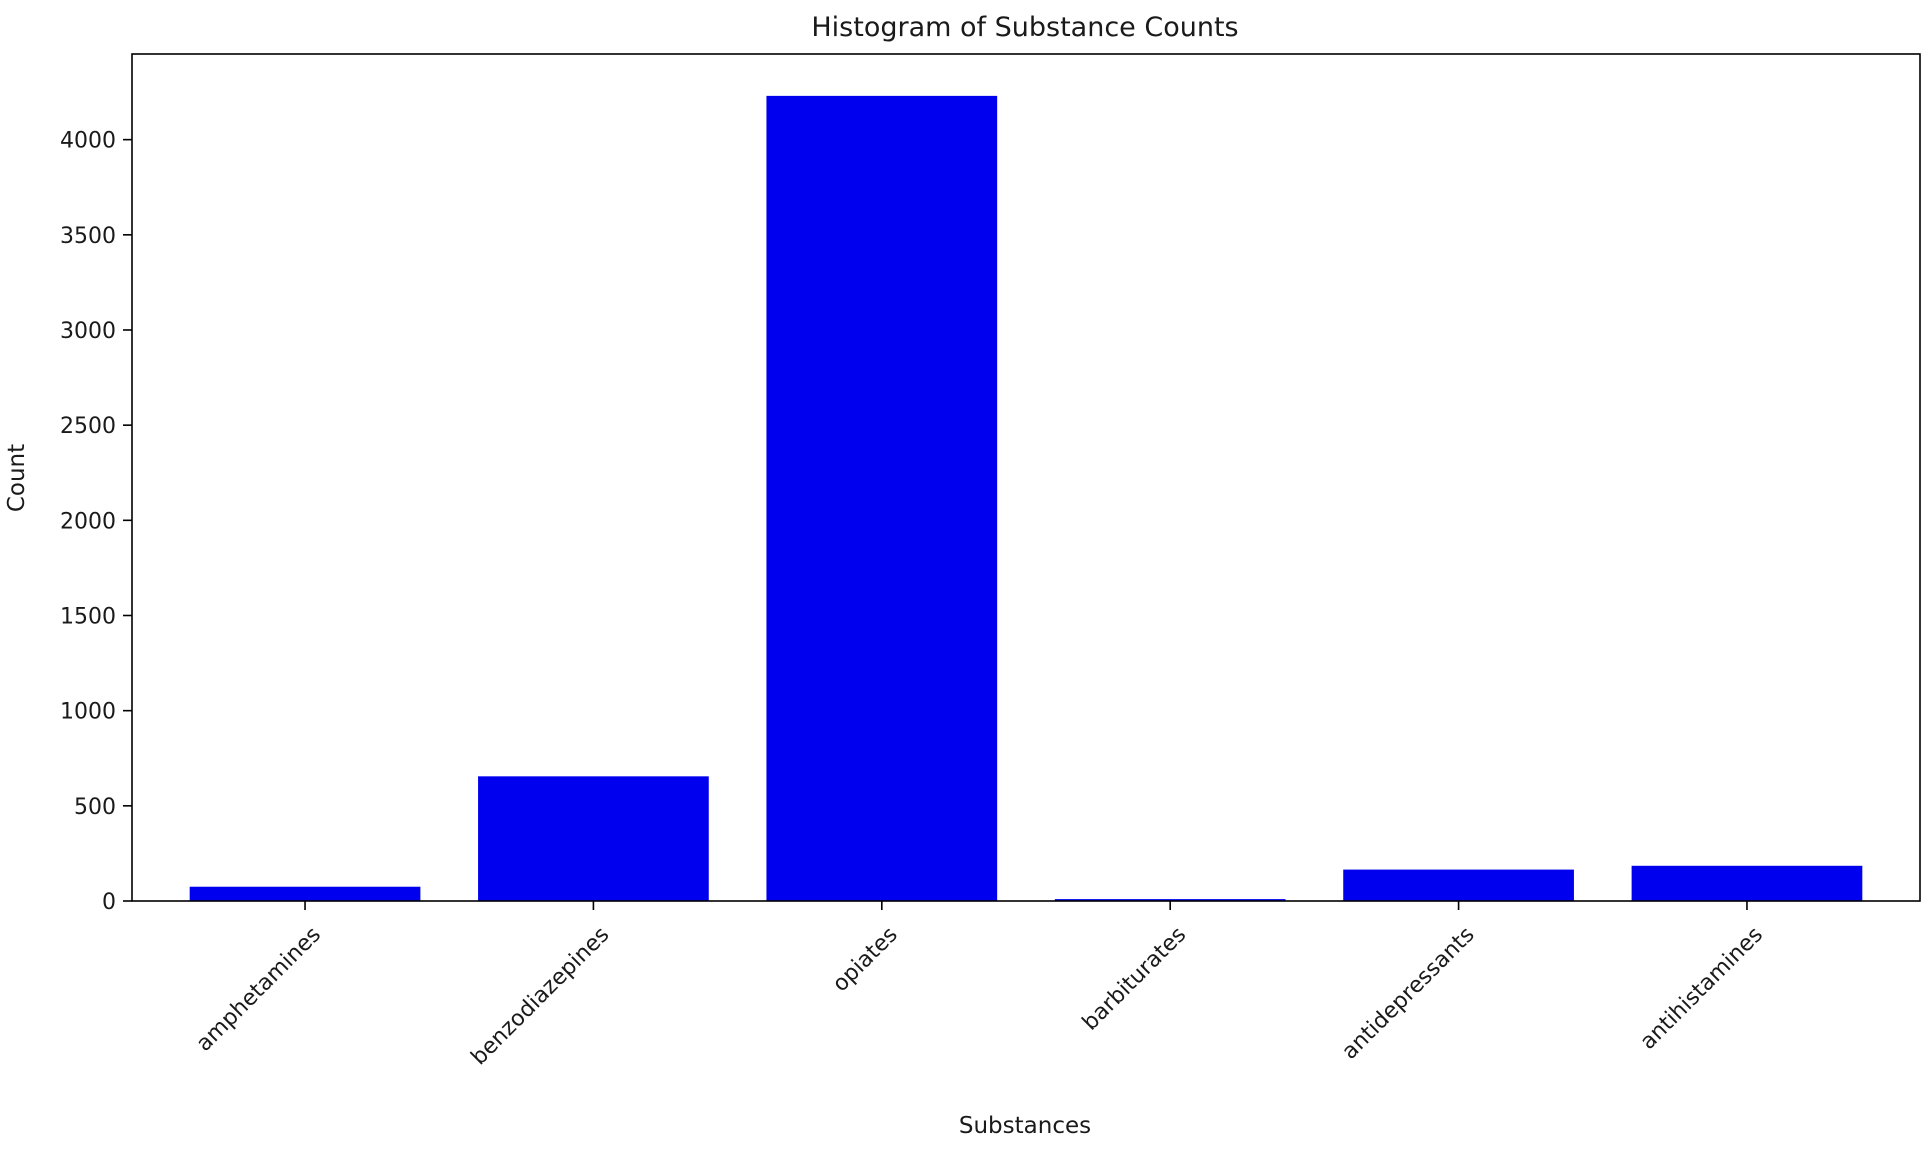 The width and height of the screenshot is (1926, 1153). Describe the element at coordinates (88, 236) in the screenshot. I see `y-tick-label-3500: 3500` at that location.